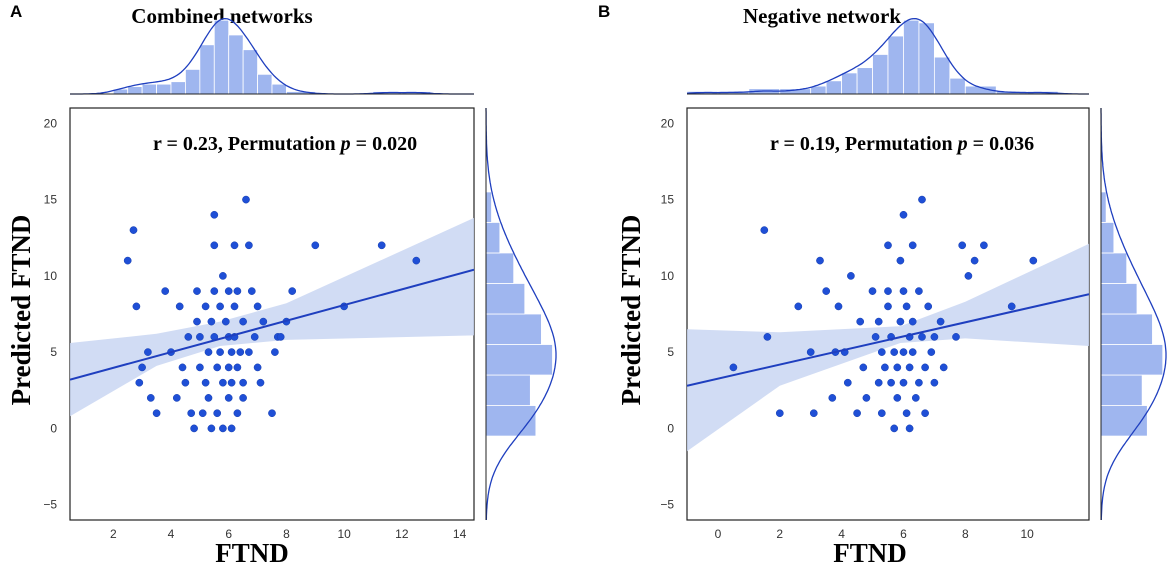 This screenshot has width=1170, height=578. Describe the element at coordinates (822, 16) in the screenshot. I see `chart-title: Negative network` at that location.